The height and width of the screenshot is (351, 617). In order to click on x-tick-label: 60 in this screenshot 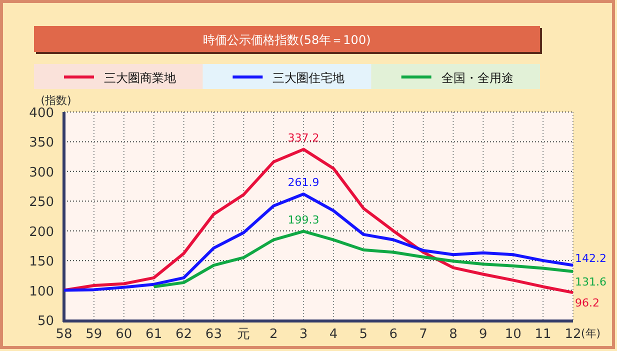, I will do `click(124, 334)`.